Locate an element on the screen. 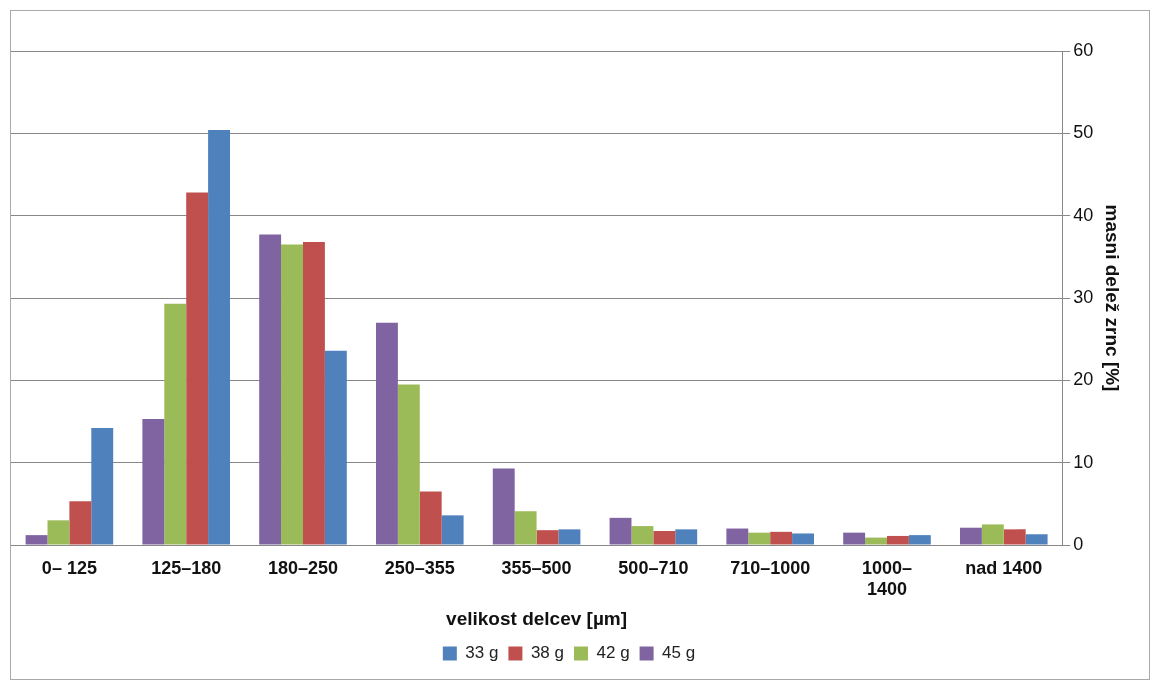 The image size is (1161, 686). x-tick-label: 710–1000 is located at coordinates (770, 567).